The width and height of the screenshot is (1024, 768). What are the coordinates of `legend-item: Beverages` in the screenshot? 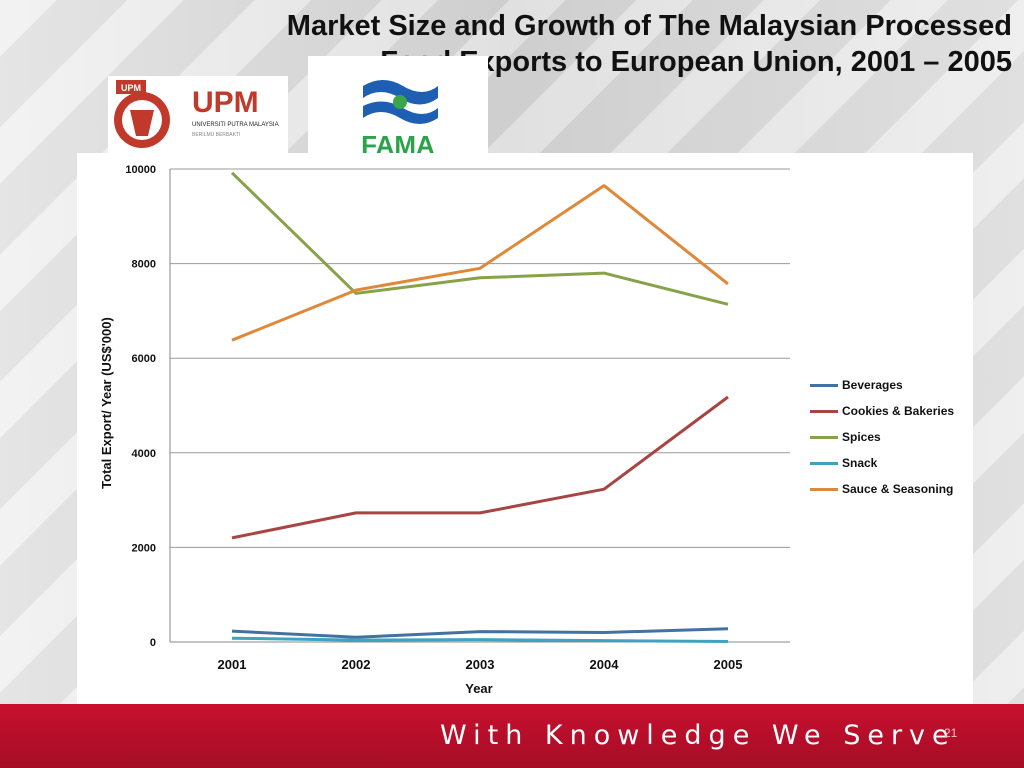 It's located at (890, 385).